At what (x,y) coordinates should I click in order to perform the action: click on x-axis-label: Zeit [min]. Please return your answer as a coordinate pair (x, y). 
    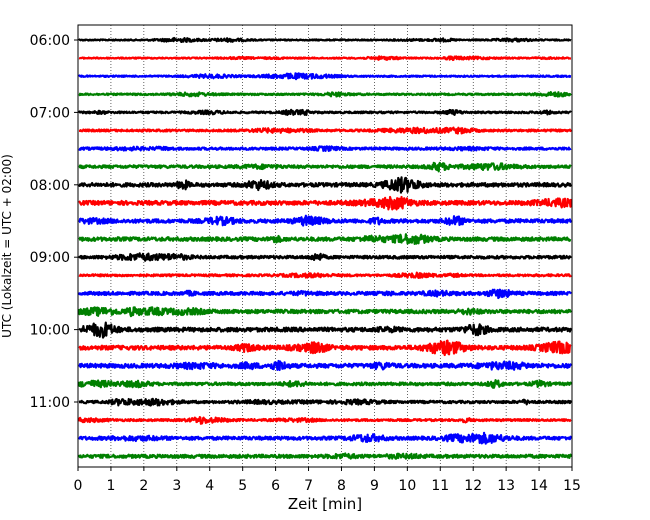
    Looking at the image, I should click on (325, 504).